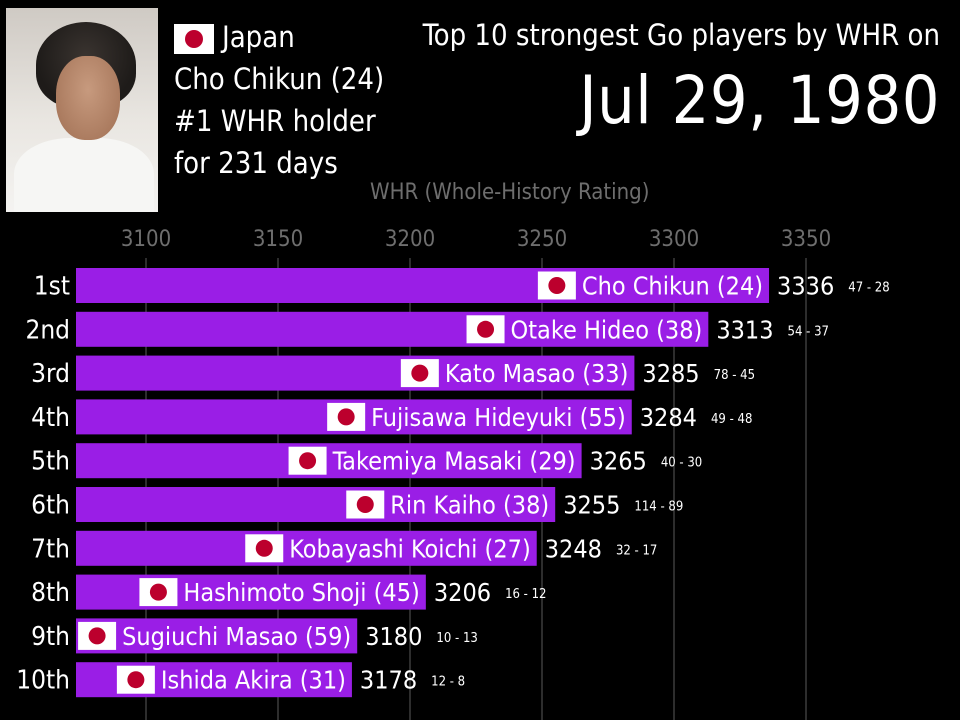  What do you see at coordinates (454, 461) in the screenshot?
I see `player-name-label-5: Takemiya Masaki (29)` at bounding box center [454, 461].